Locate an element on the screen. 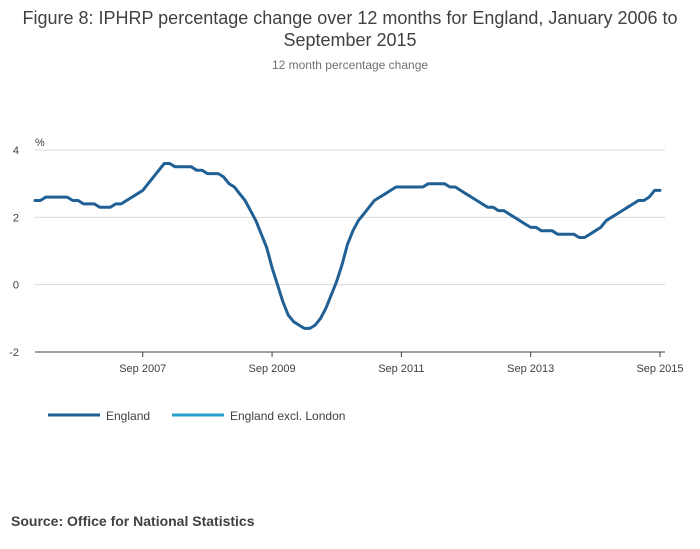 This screenshot has height=549, width=700. x-tick-label: Sep 2007 is located at coordinates (142, 369).